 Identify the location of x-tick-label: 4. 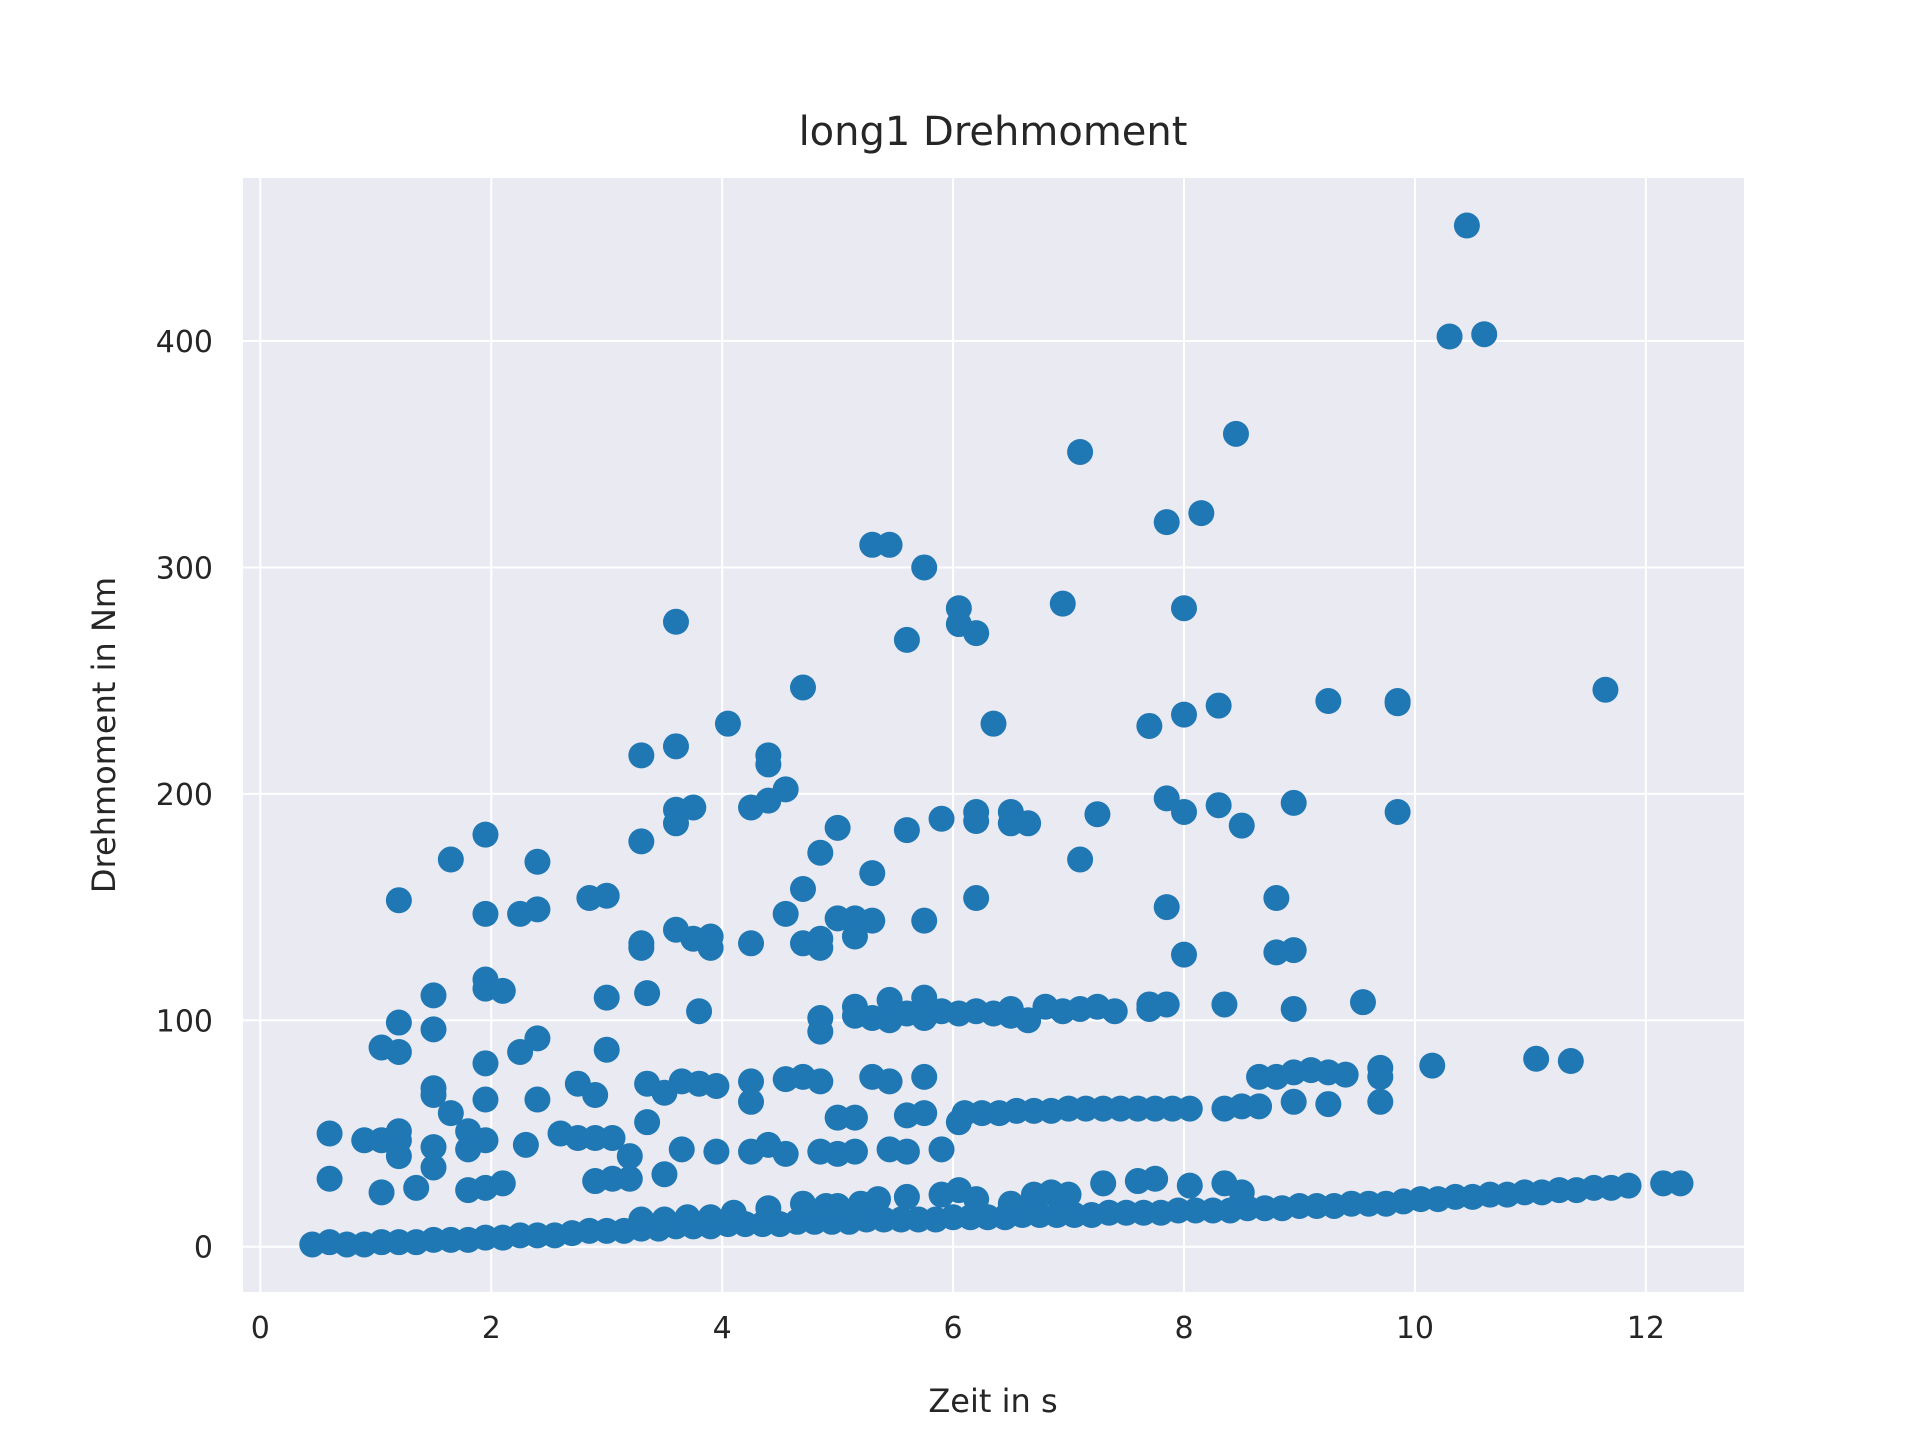
(722, 1328).